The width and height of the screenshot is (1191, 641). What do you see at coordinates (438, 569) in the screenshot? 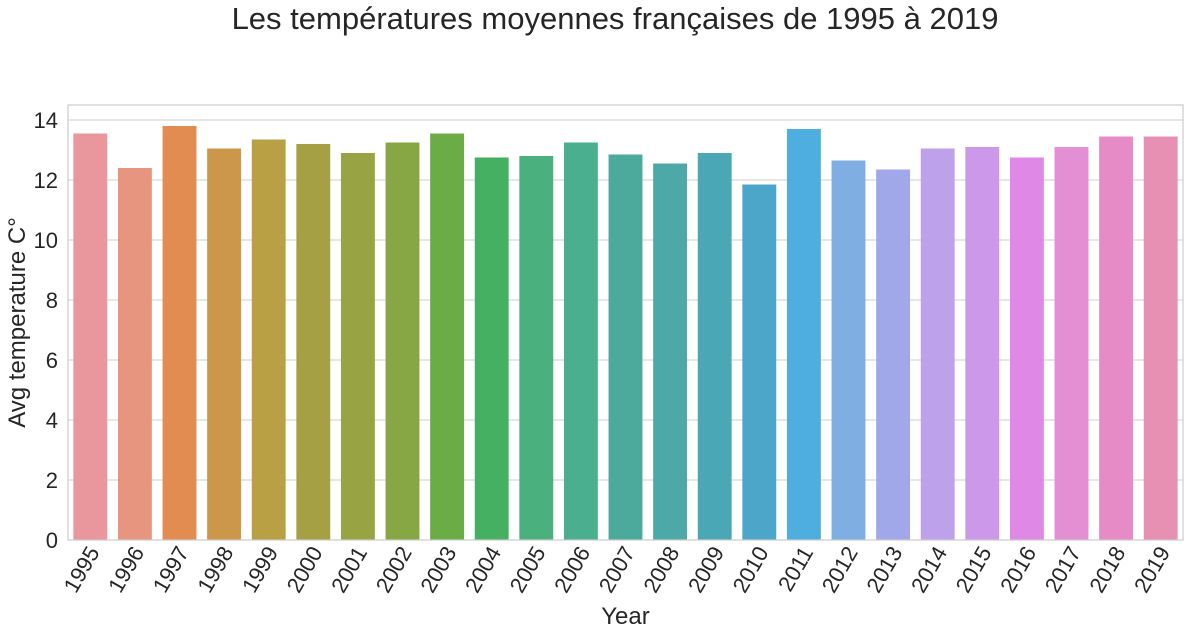
I see `x-tick-label: 2003` at bounding box center [438, 569].